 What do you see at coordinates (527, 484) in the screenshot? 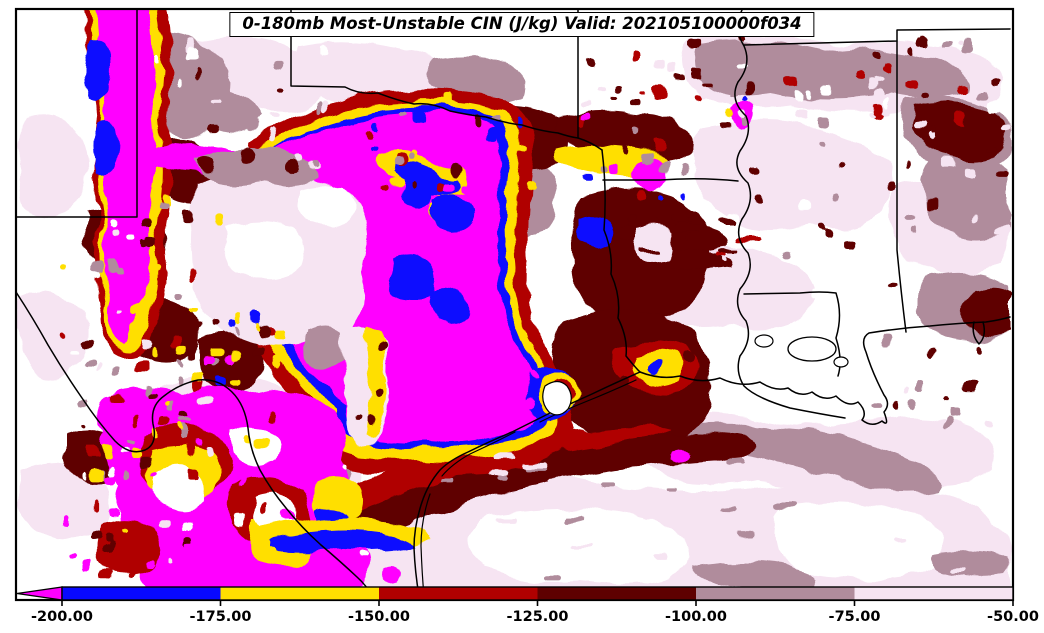
I see `coastline-texas` at bounding box center [527, 484].